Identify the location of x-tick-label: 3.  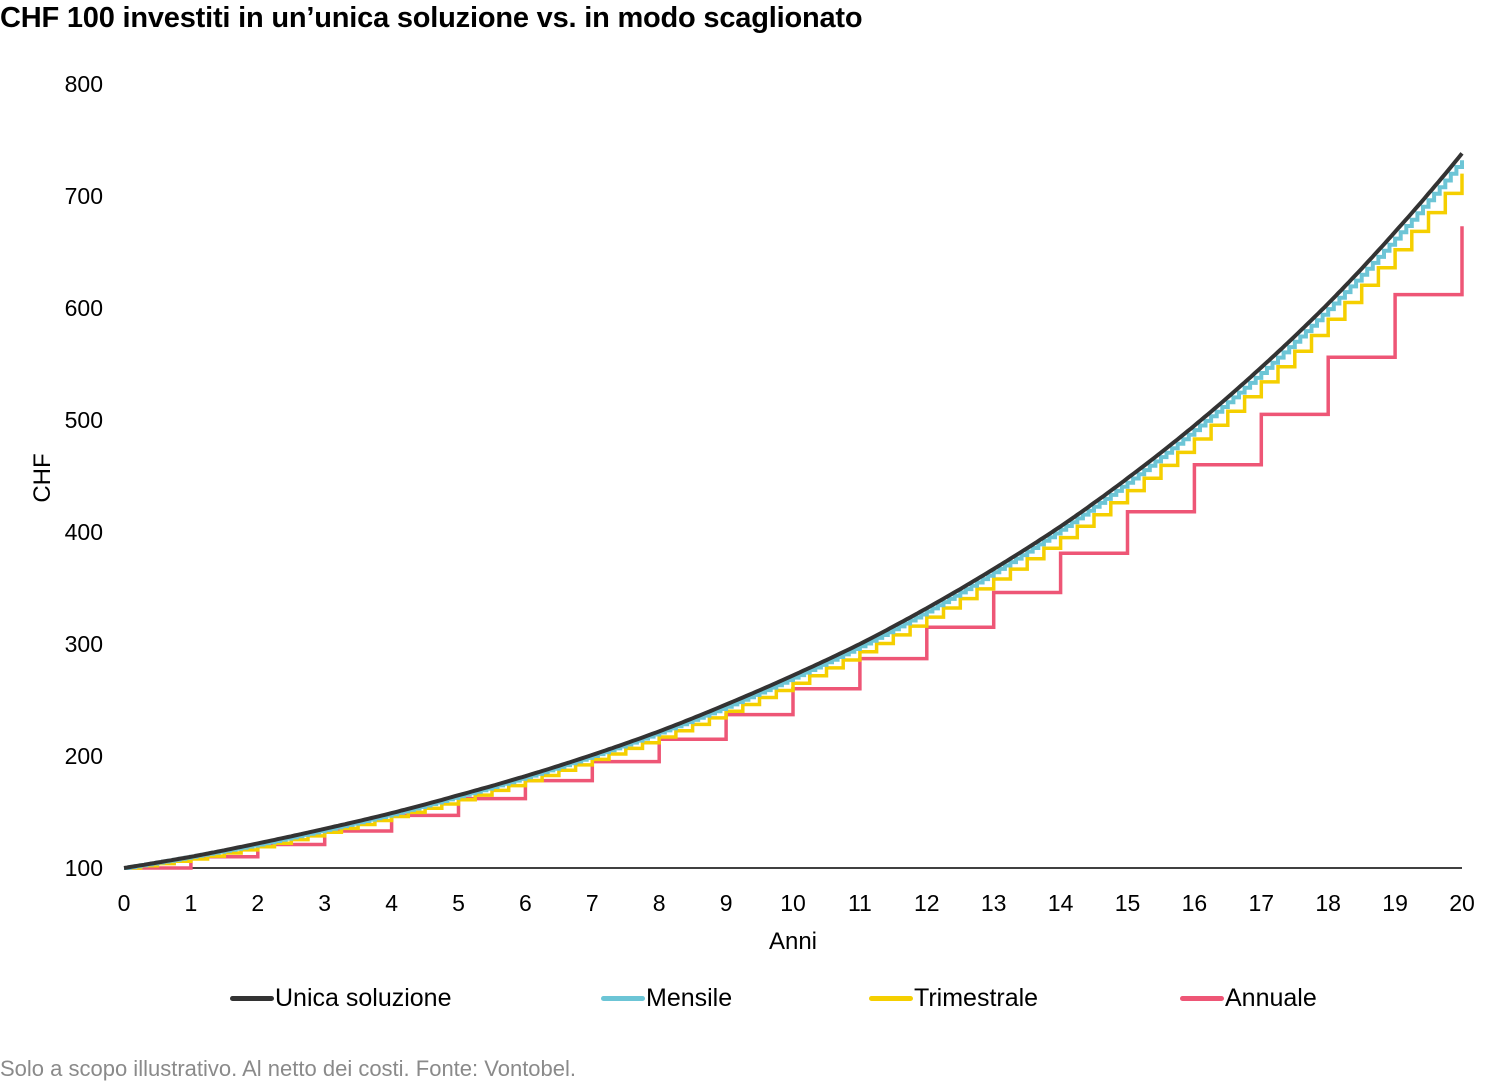
(324, 903).